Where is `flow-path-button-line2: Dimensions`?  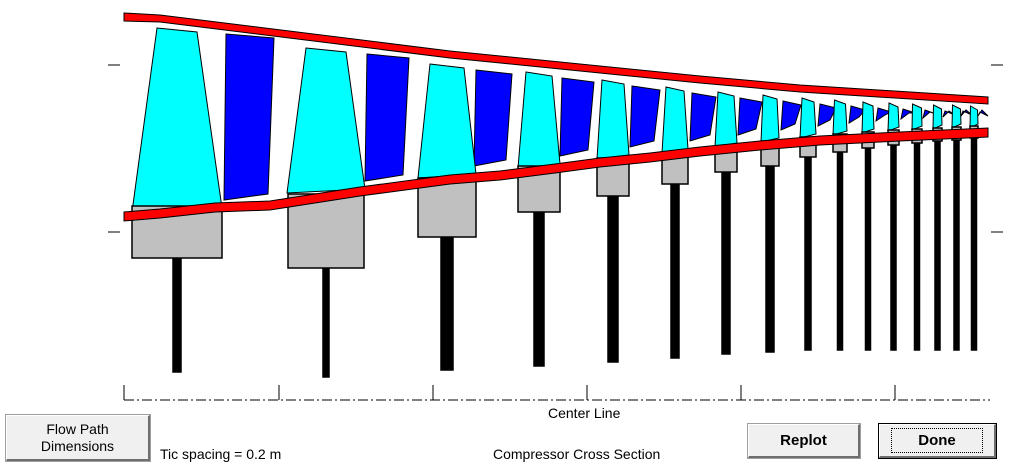 flow-path-button-line2: Dimensions is located at coordinates (77, 445).